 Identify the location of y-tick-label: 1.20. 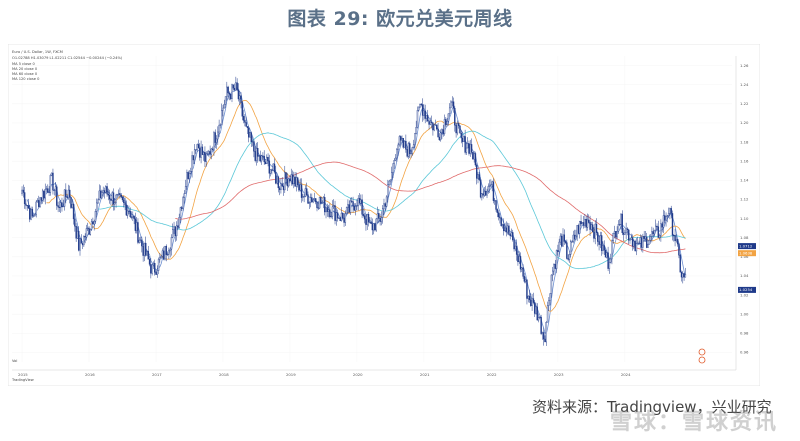
(744, 122).